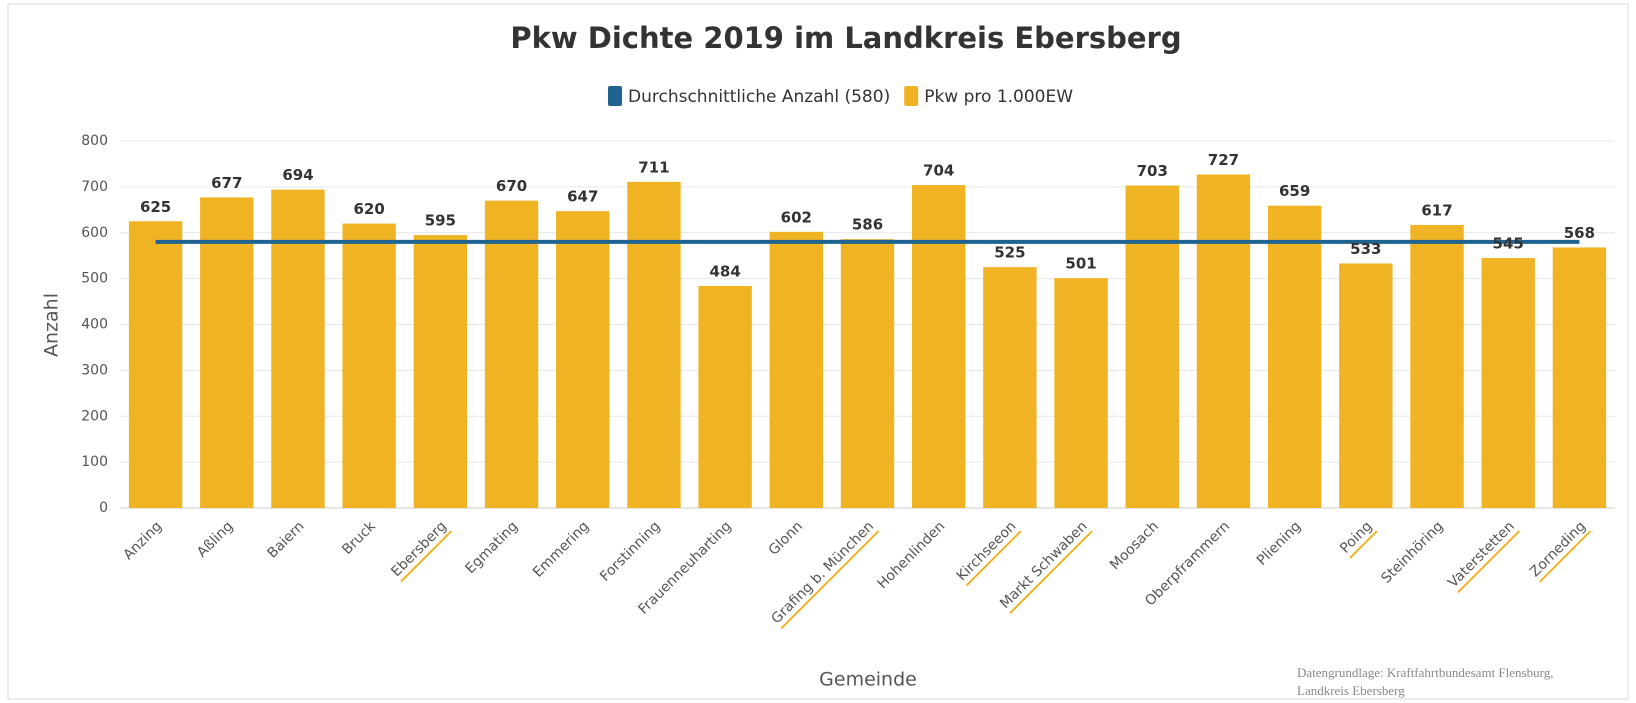  What do you see at coordinates (845, 38) in the screenshot?
I see `chart-title: Pkw Dichte 2019 im Landkreis Ebersberg` at bounding box center [845, 38].